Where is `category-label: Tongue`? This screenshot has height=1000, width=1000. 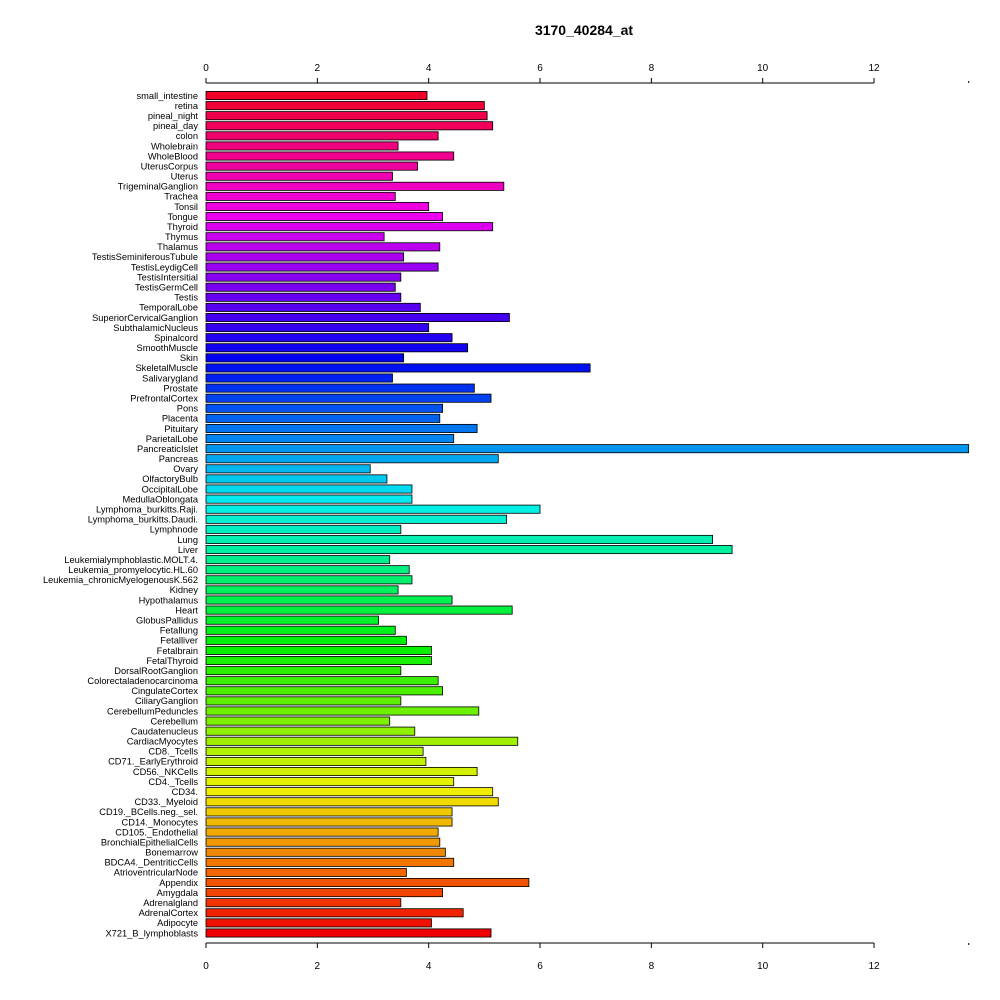 category-label: Tongue is located at coordinates (182, 217).